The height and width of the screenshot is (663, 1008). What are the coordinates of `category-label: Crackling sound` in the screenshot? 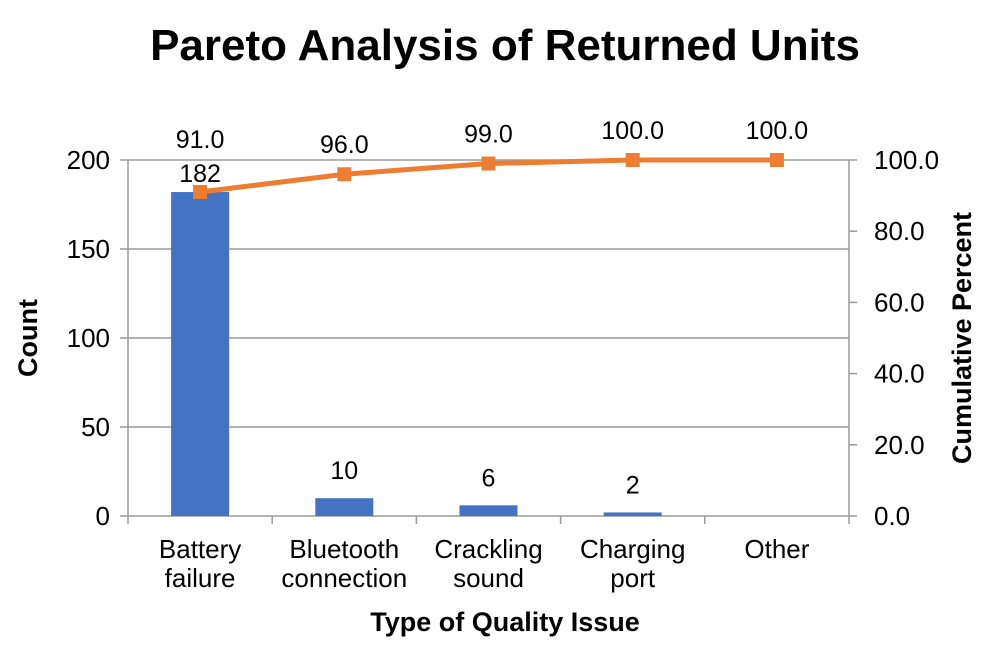 It's located at (488, 563).